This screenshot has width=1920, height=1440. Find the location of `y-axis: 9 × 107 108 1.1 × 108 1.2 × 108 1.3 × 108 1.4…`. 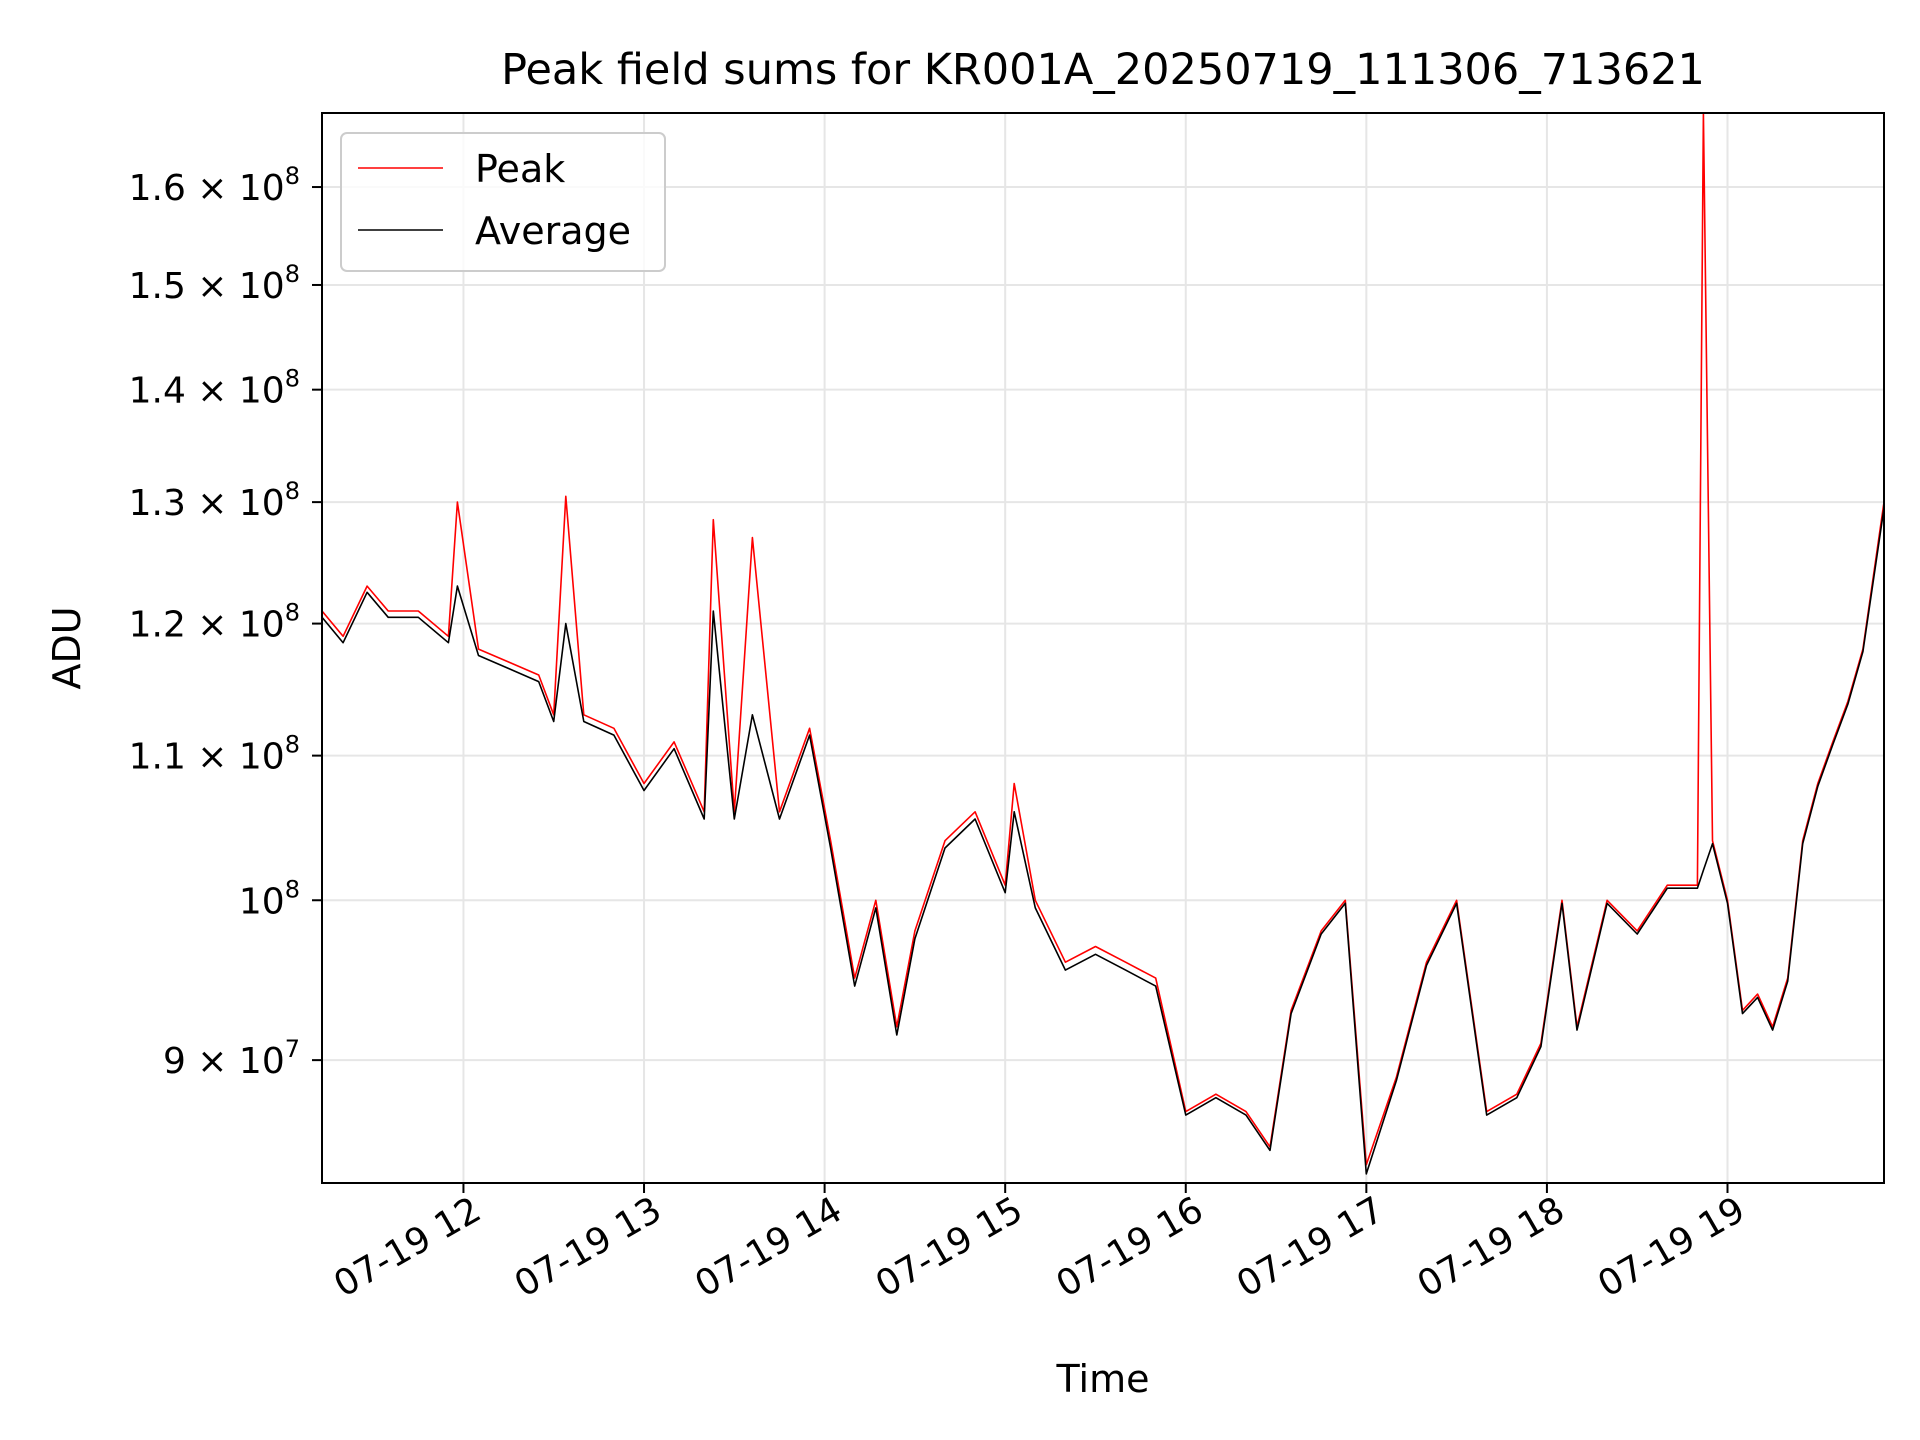

y-axis: 9 × 107 108 1.1 × 108 1.2 × 108 1.3 × 108 1.4… is located at coordinates (225, 622).